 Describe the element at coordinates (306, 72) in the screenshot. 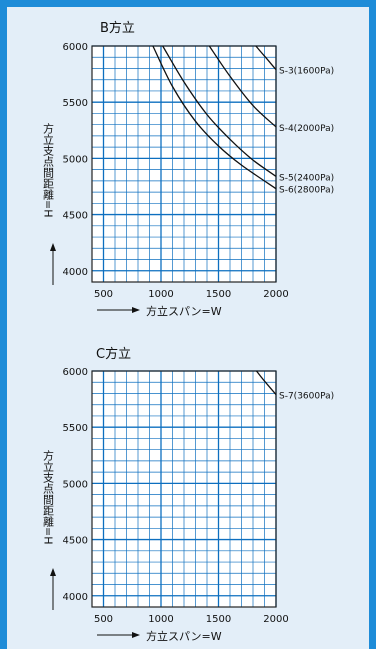

I see `series-label: S-3(1600Pa)` at that location.